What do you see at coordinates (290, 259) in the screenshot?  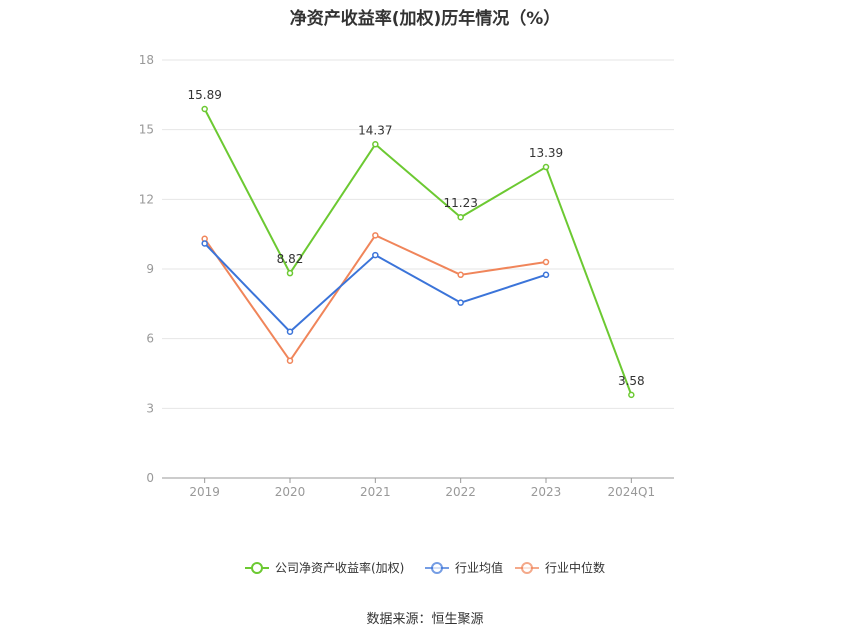 I see `data-label: 8.82` at bounding box center [290, 259].